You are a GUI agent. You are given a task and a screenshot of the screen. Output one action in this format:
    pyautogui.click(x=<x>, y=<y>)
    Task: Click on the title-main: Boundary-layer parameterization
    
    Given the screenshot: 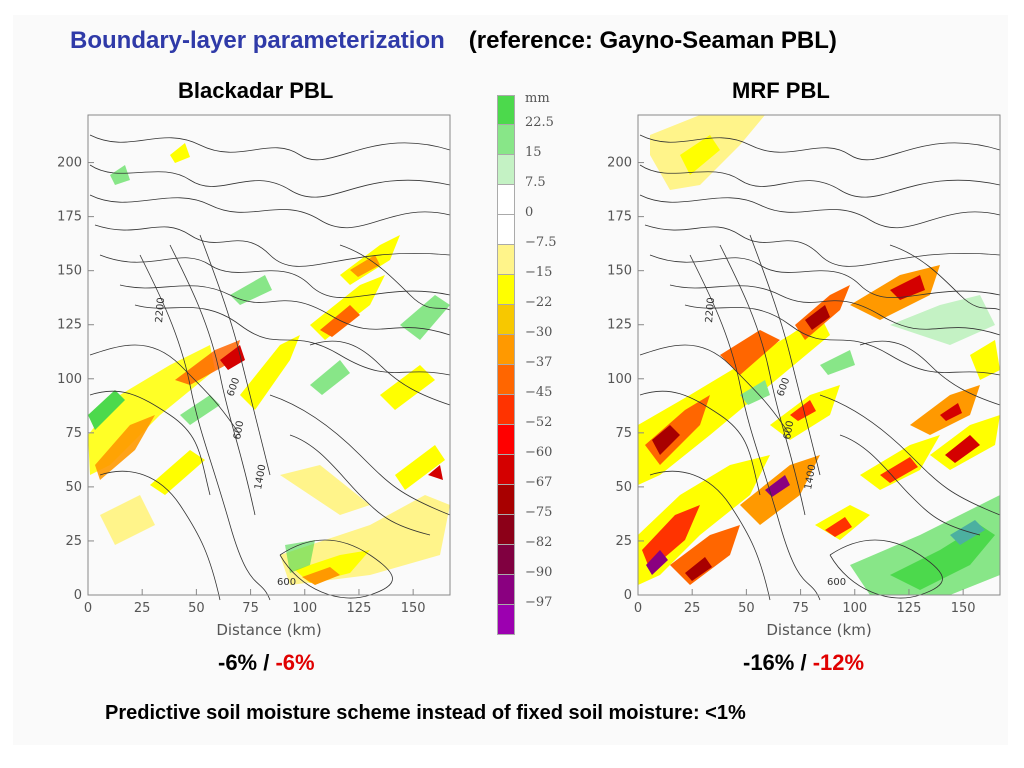 What is the action you would take?
    pyautogui.click(x=257, y=40)
    